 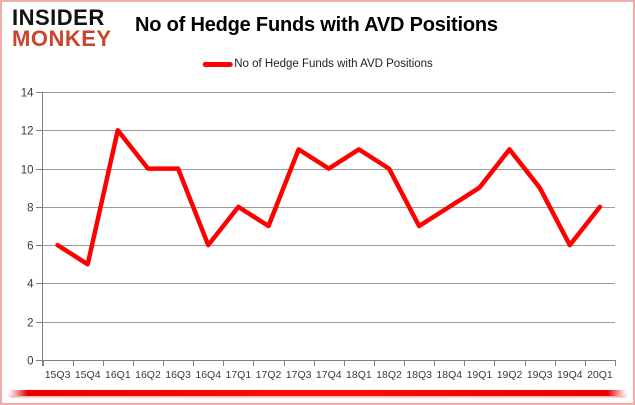 I want to click on svg-text: 16Q1, so click(x=118, y=375).